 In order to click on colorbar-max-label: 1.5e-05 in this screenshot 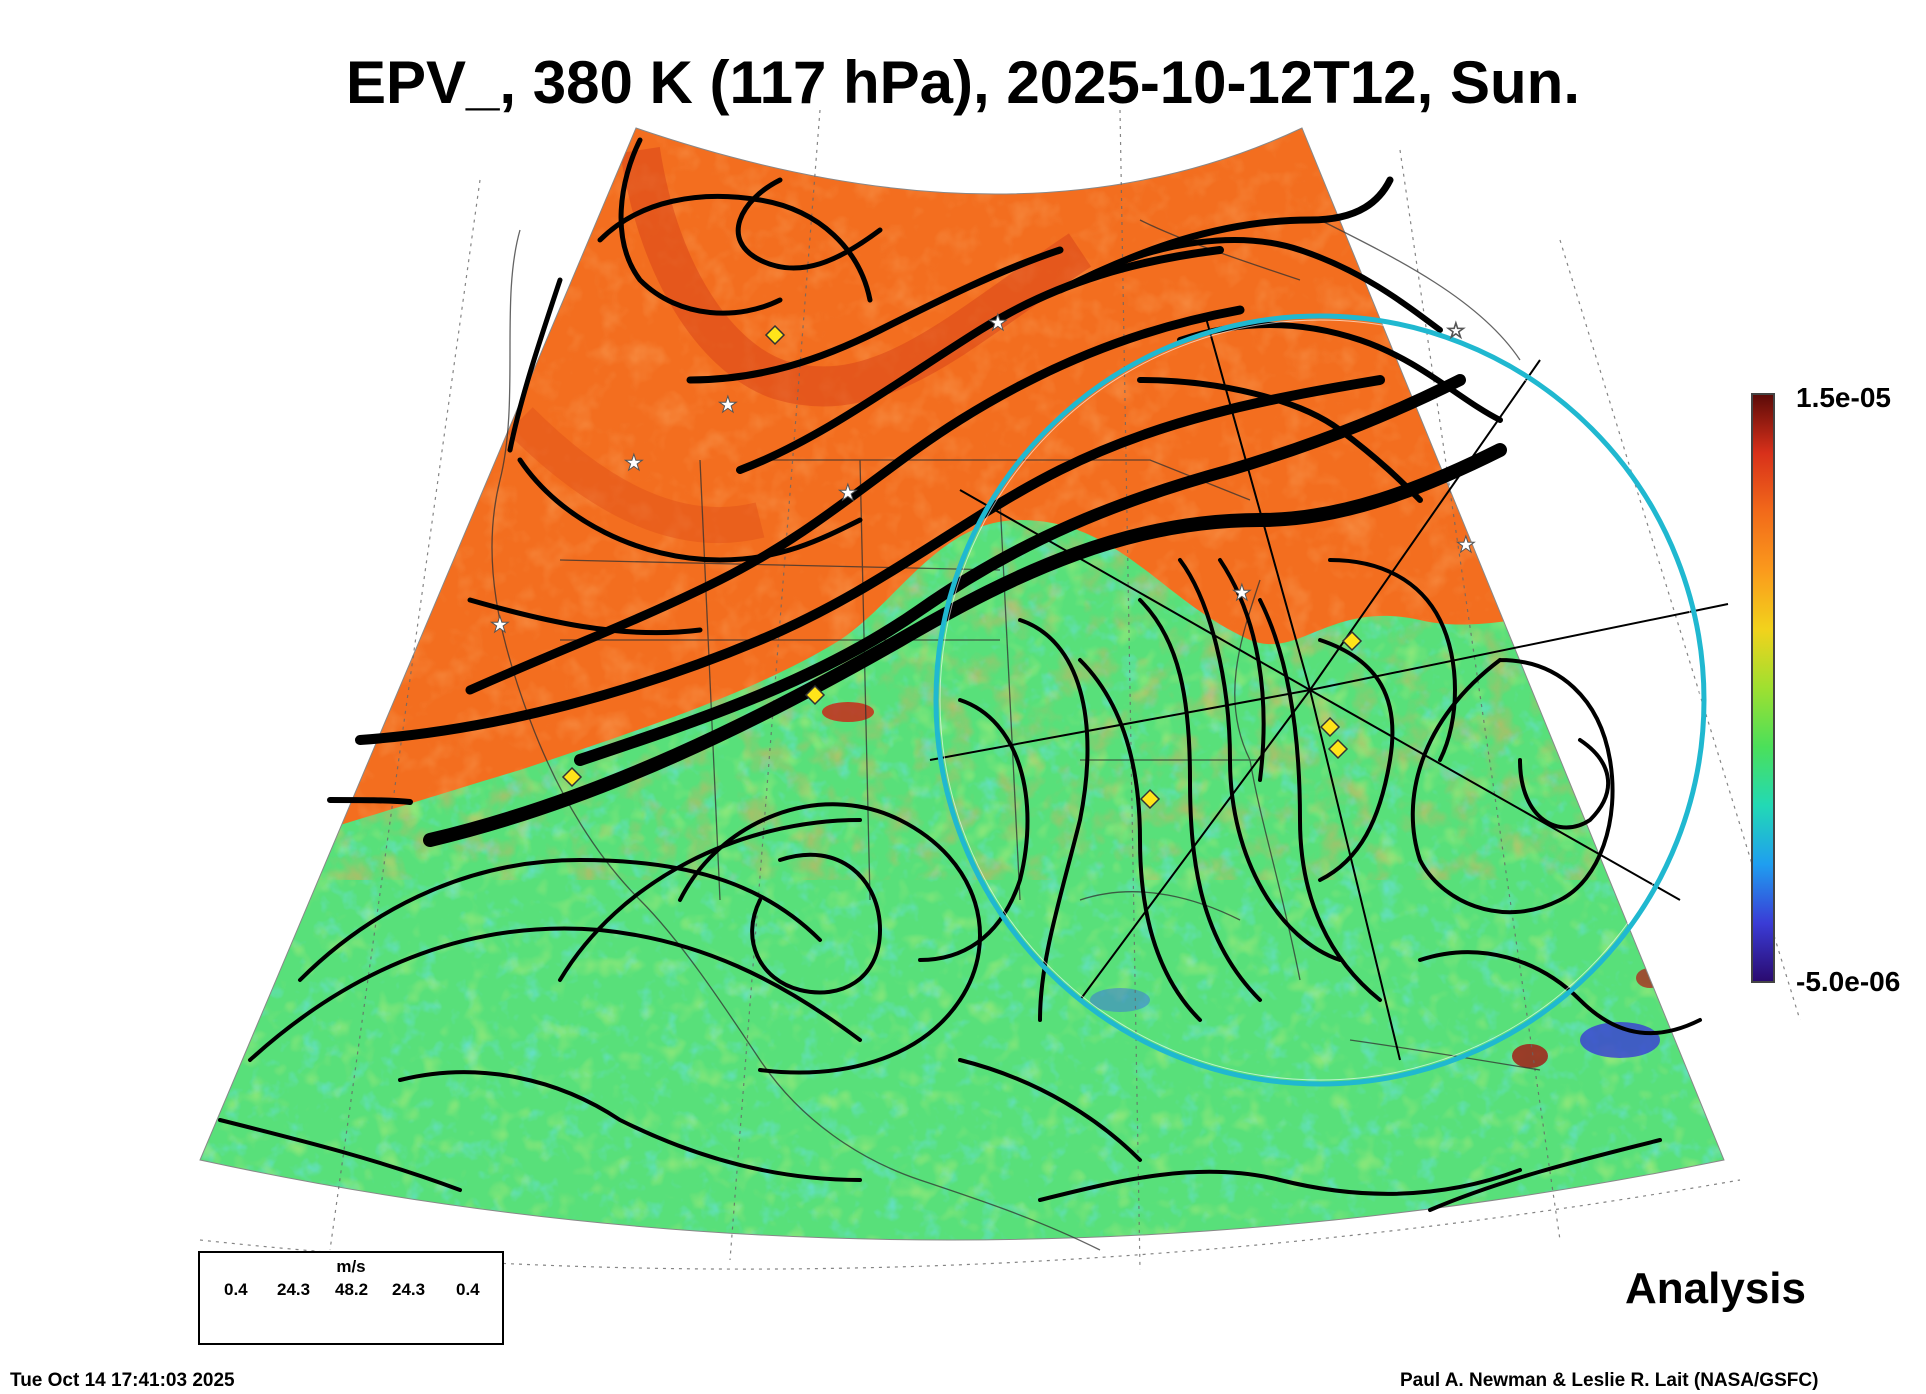, I will do `click(1843, 397)`.